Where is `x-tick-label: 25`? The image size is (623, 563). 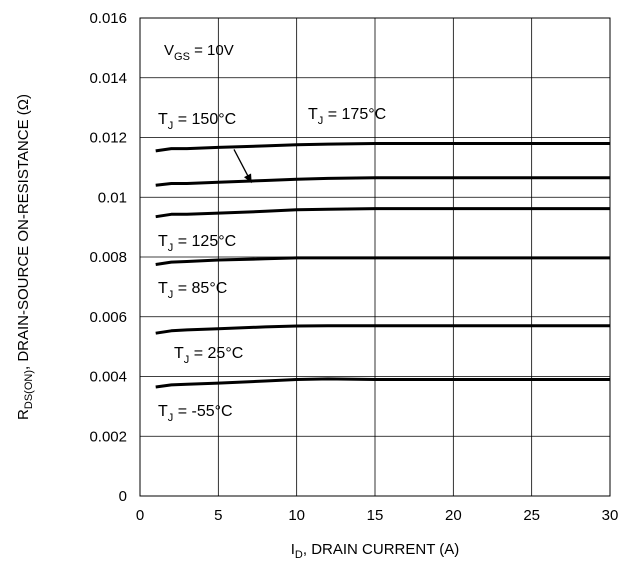
x-tick-label: 25 is located at coordinates (531, 515).